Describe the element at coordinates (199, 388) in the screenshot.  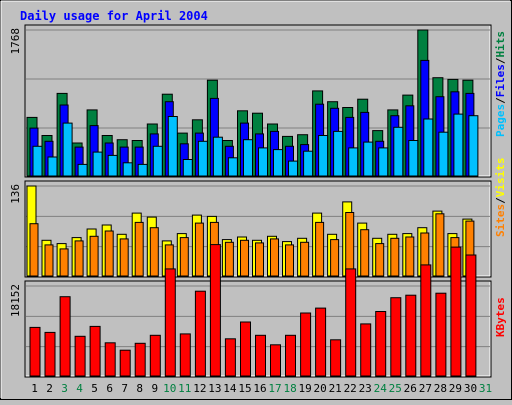
I see `x-tick-label: 12` at that location.